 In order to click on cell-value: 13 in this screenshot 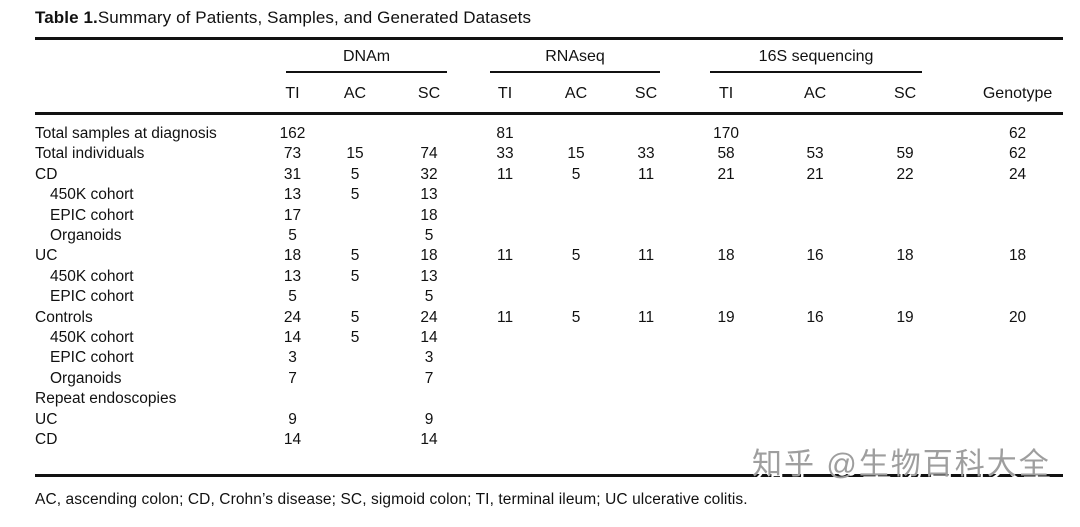, I will do `click(292, 276)`.